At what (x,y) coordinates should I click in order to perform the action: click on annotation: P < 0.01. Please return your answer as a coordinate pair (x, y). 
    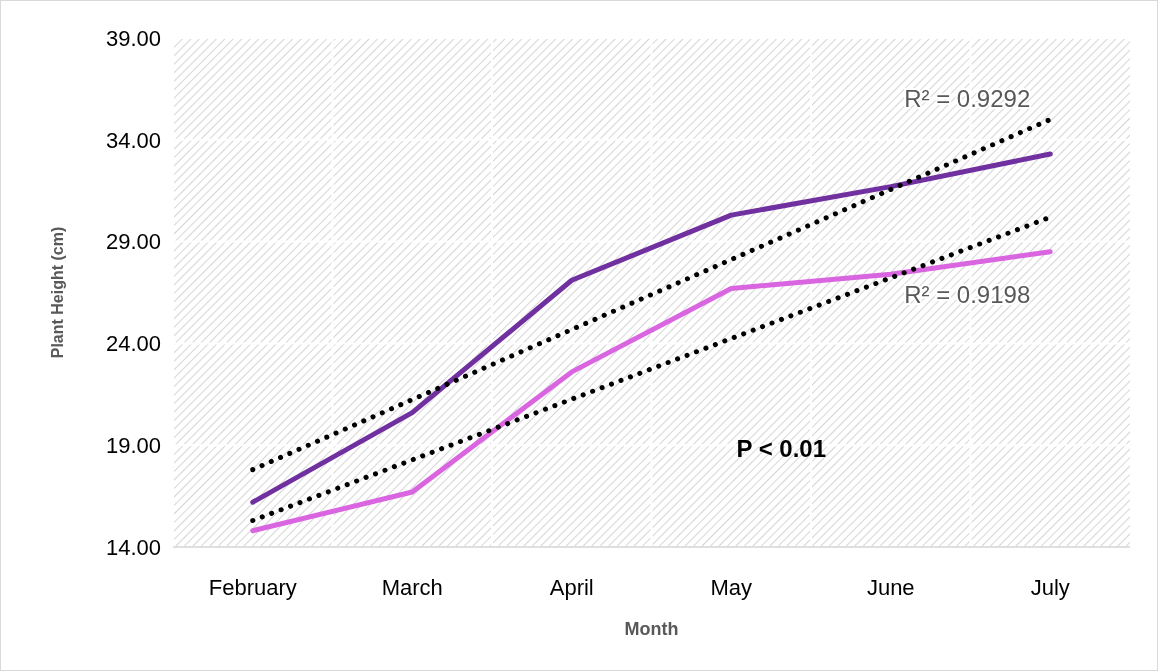
    Looking at the image, I should click on (781, 448).